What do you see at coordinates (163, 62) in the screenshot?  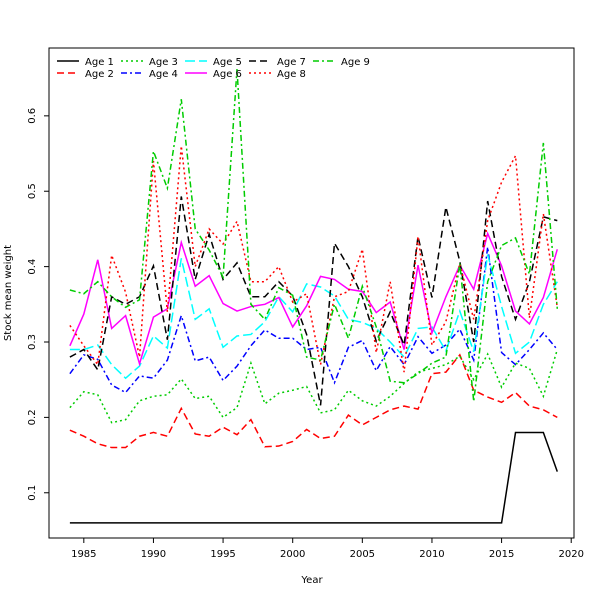 I see `legend-label-3: Age 3` at bounding box center [163, 62].